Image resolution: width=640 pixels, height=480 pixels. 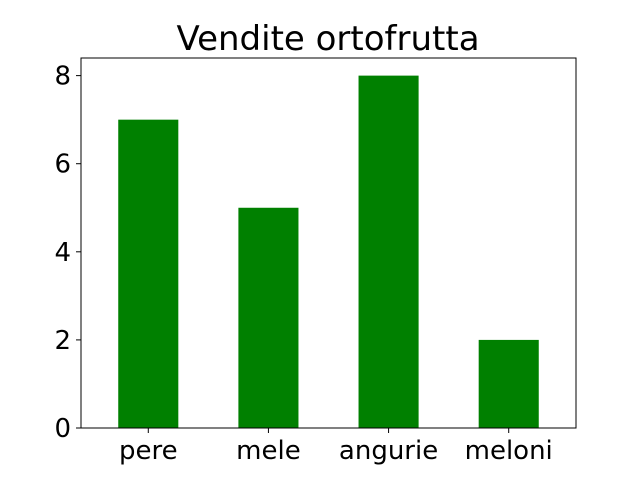 What do you see at coordinates (336, 447) in the screenshot?
I see `x-axis: pere mele angurie meloni` at bounding box center [336, 447].